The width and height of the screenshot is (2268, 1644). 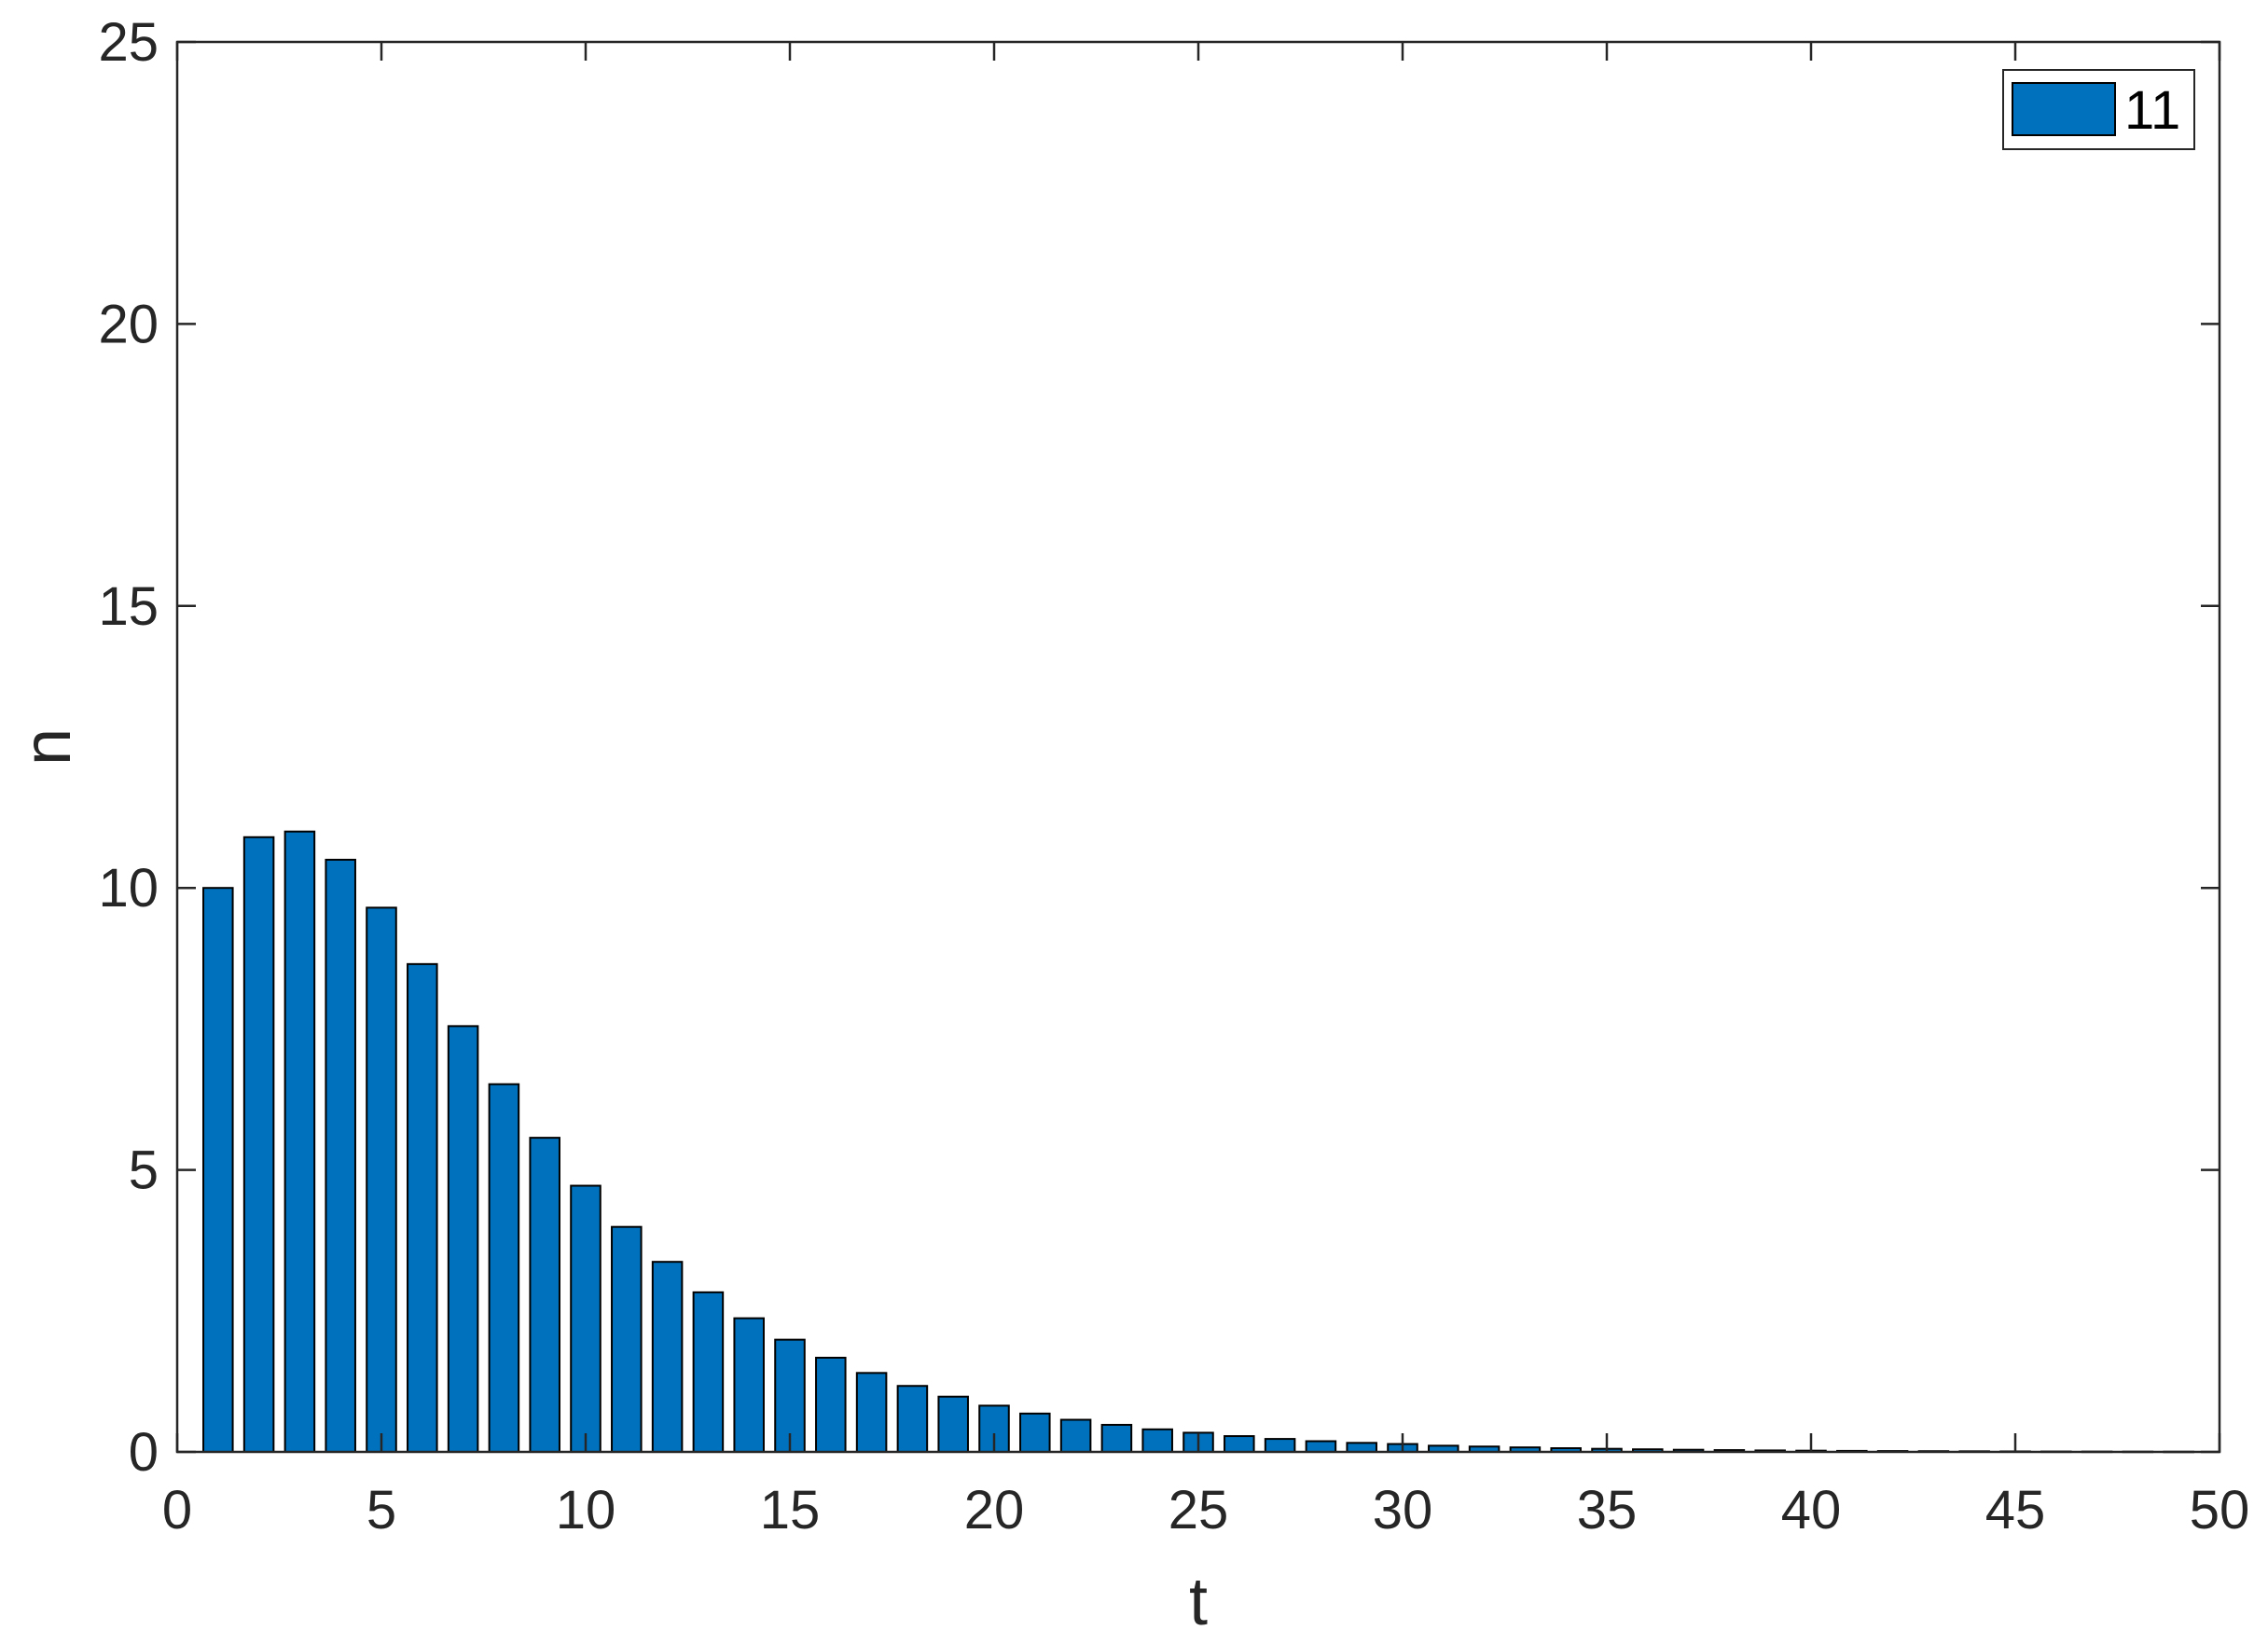 What do you see at coordinates (2152, 111) in the screenshot?
I see `legend-entry-label: 11` at bounding box center [2152, 111].